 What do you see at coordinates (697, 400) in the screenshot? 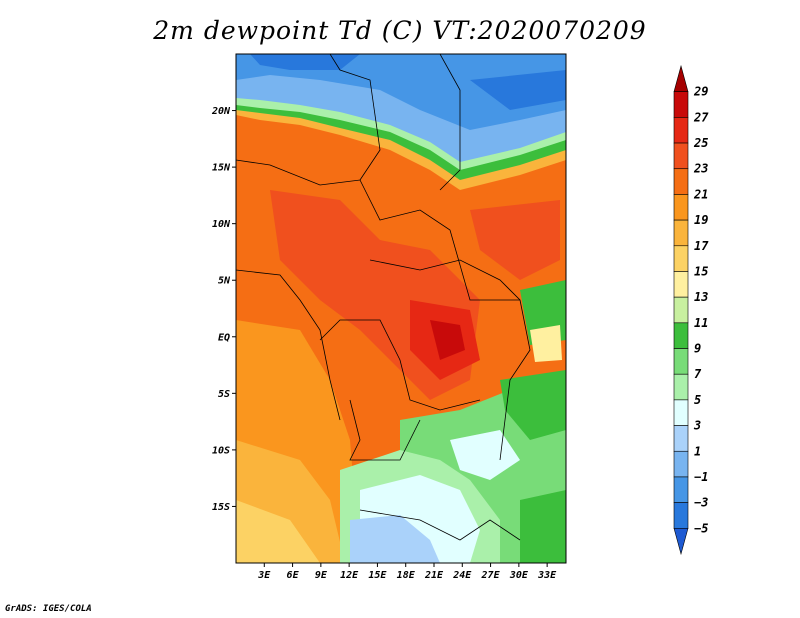
I see `colorbar-label: 5` at bounding box center [697, 400].